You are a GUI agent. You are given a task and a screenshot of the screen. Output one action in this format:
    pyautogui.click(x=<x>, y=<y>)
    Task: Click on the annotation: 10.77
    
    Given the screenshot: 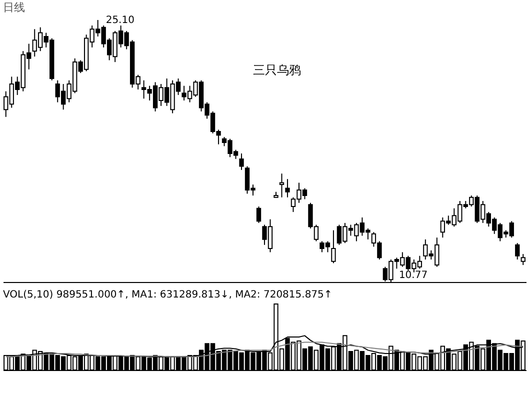 What is the action you would take?
    pyautogui.click(x=413, y=275)
    